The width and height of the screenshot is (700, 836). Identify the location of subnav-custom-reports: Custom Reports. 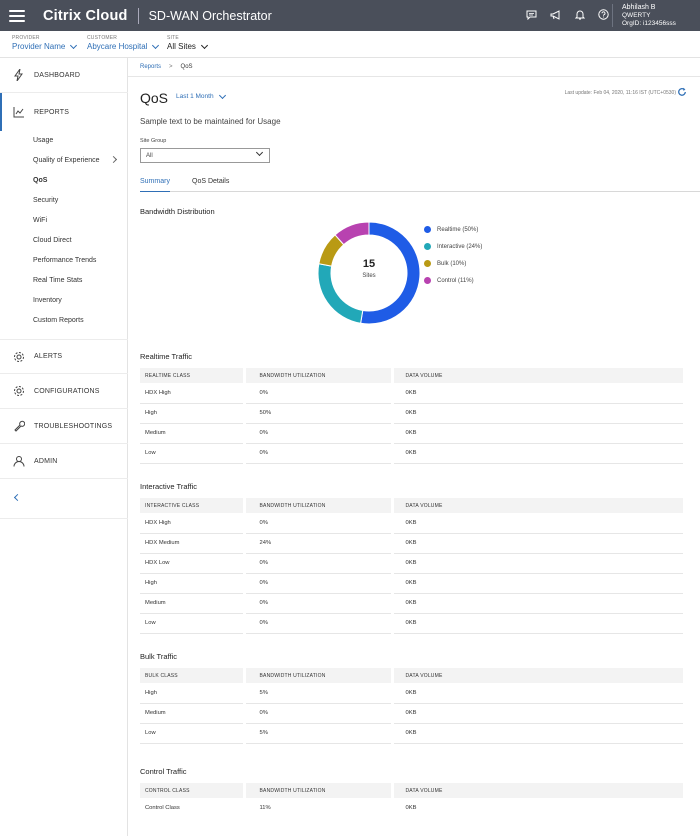
(58, 320).